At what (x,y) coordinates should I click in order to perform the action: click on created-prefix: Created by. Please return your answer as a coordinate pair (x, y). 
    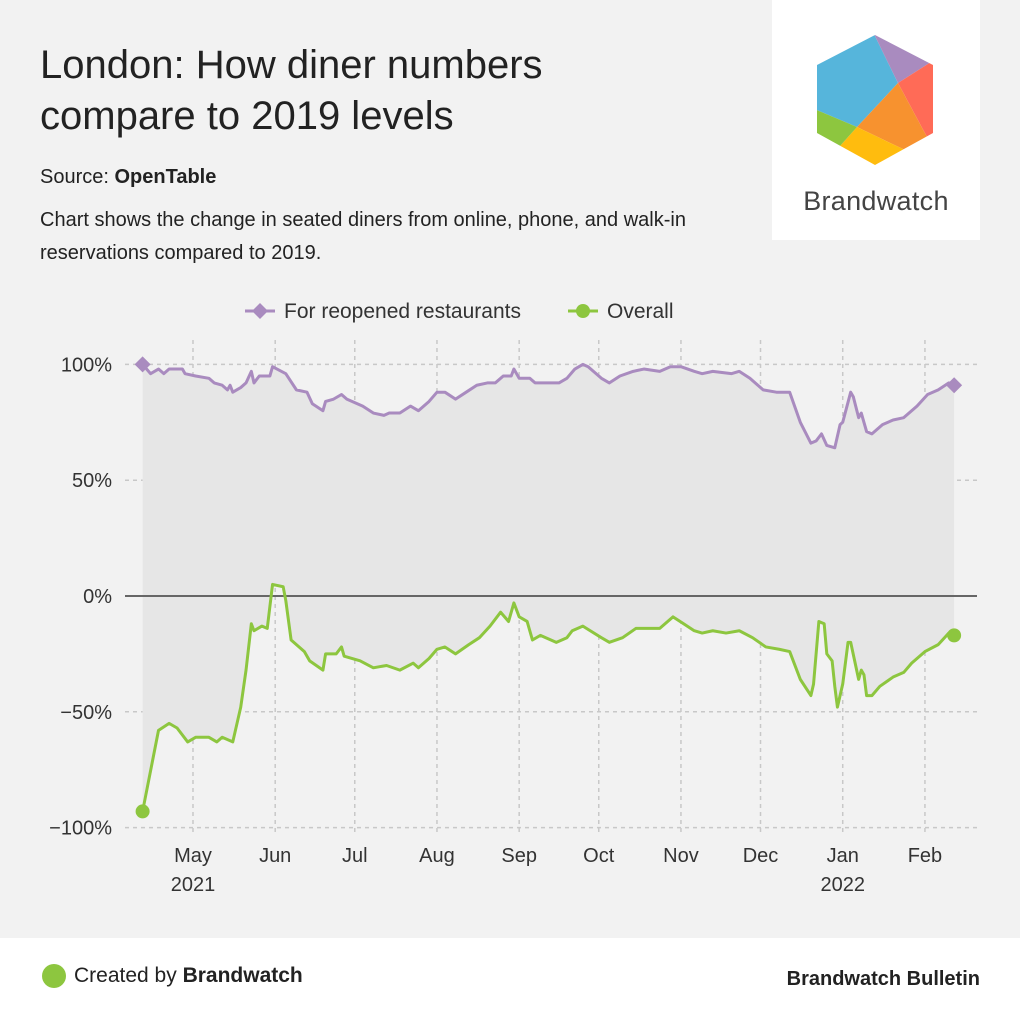
    Looking at the image, I should click on (125, 975).